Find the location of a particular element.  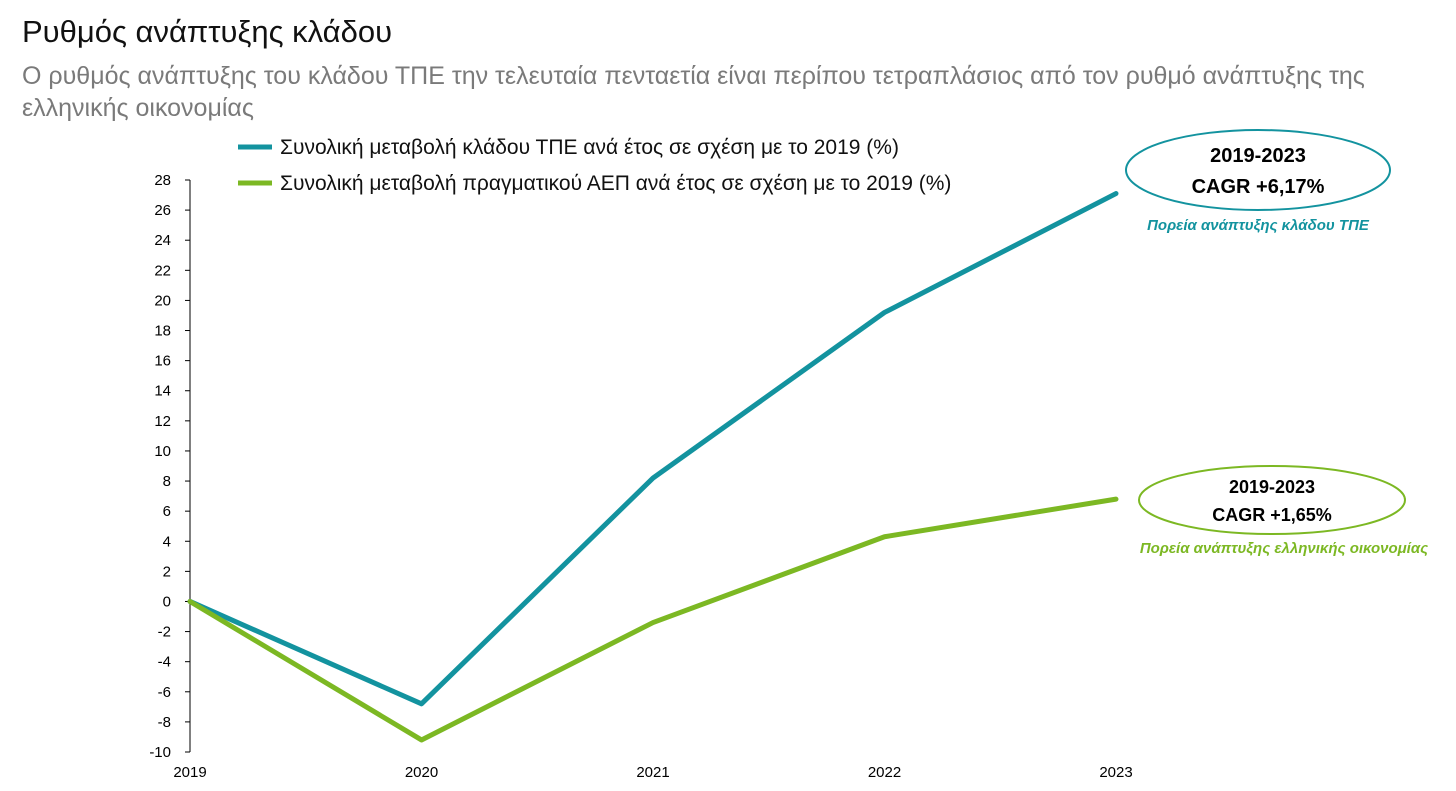

y-tick-label: 12 is located at coordinates (162, 421).